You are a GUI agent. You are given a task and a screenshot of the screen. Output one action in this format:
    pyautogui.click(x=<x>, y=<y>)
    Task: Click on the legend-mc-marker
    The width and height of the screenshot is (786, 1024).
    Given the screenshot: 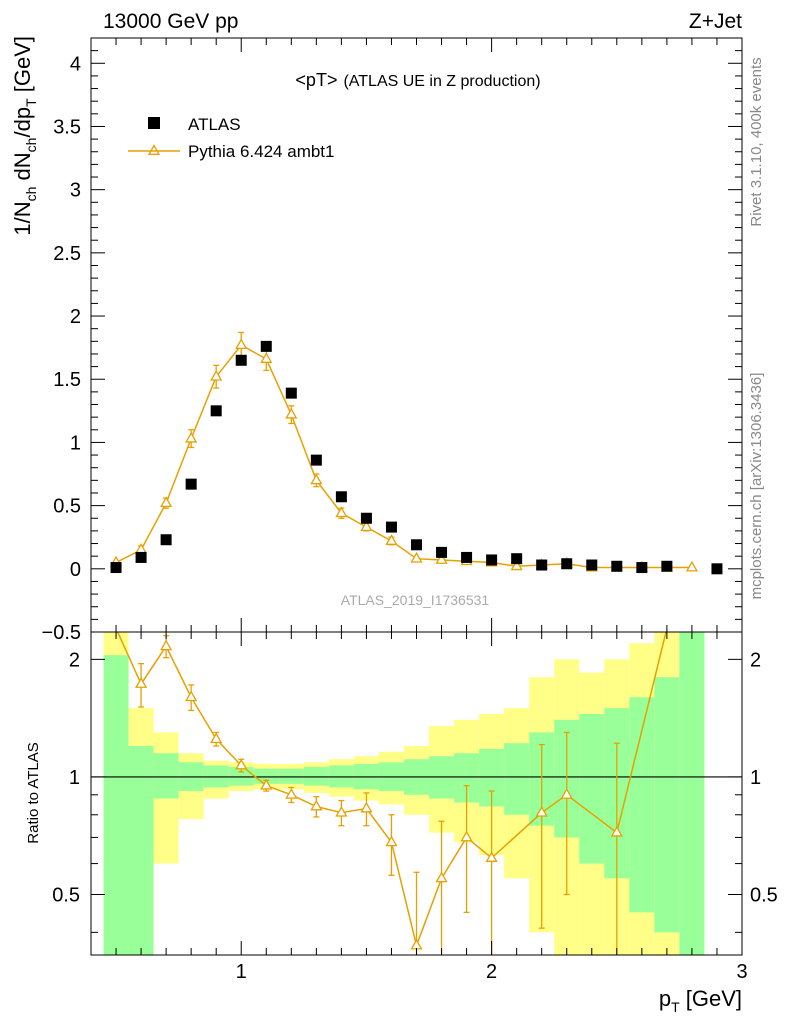 What is the action you would take?
    pyautogui.click(x=154, y=149)
    